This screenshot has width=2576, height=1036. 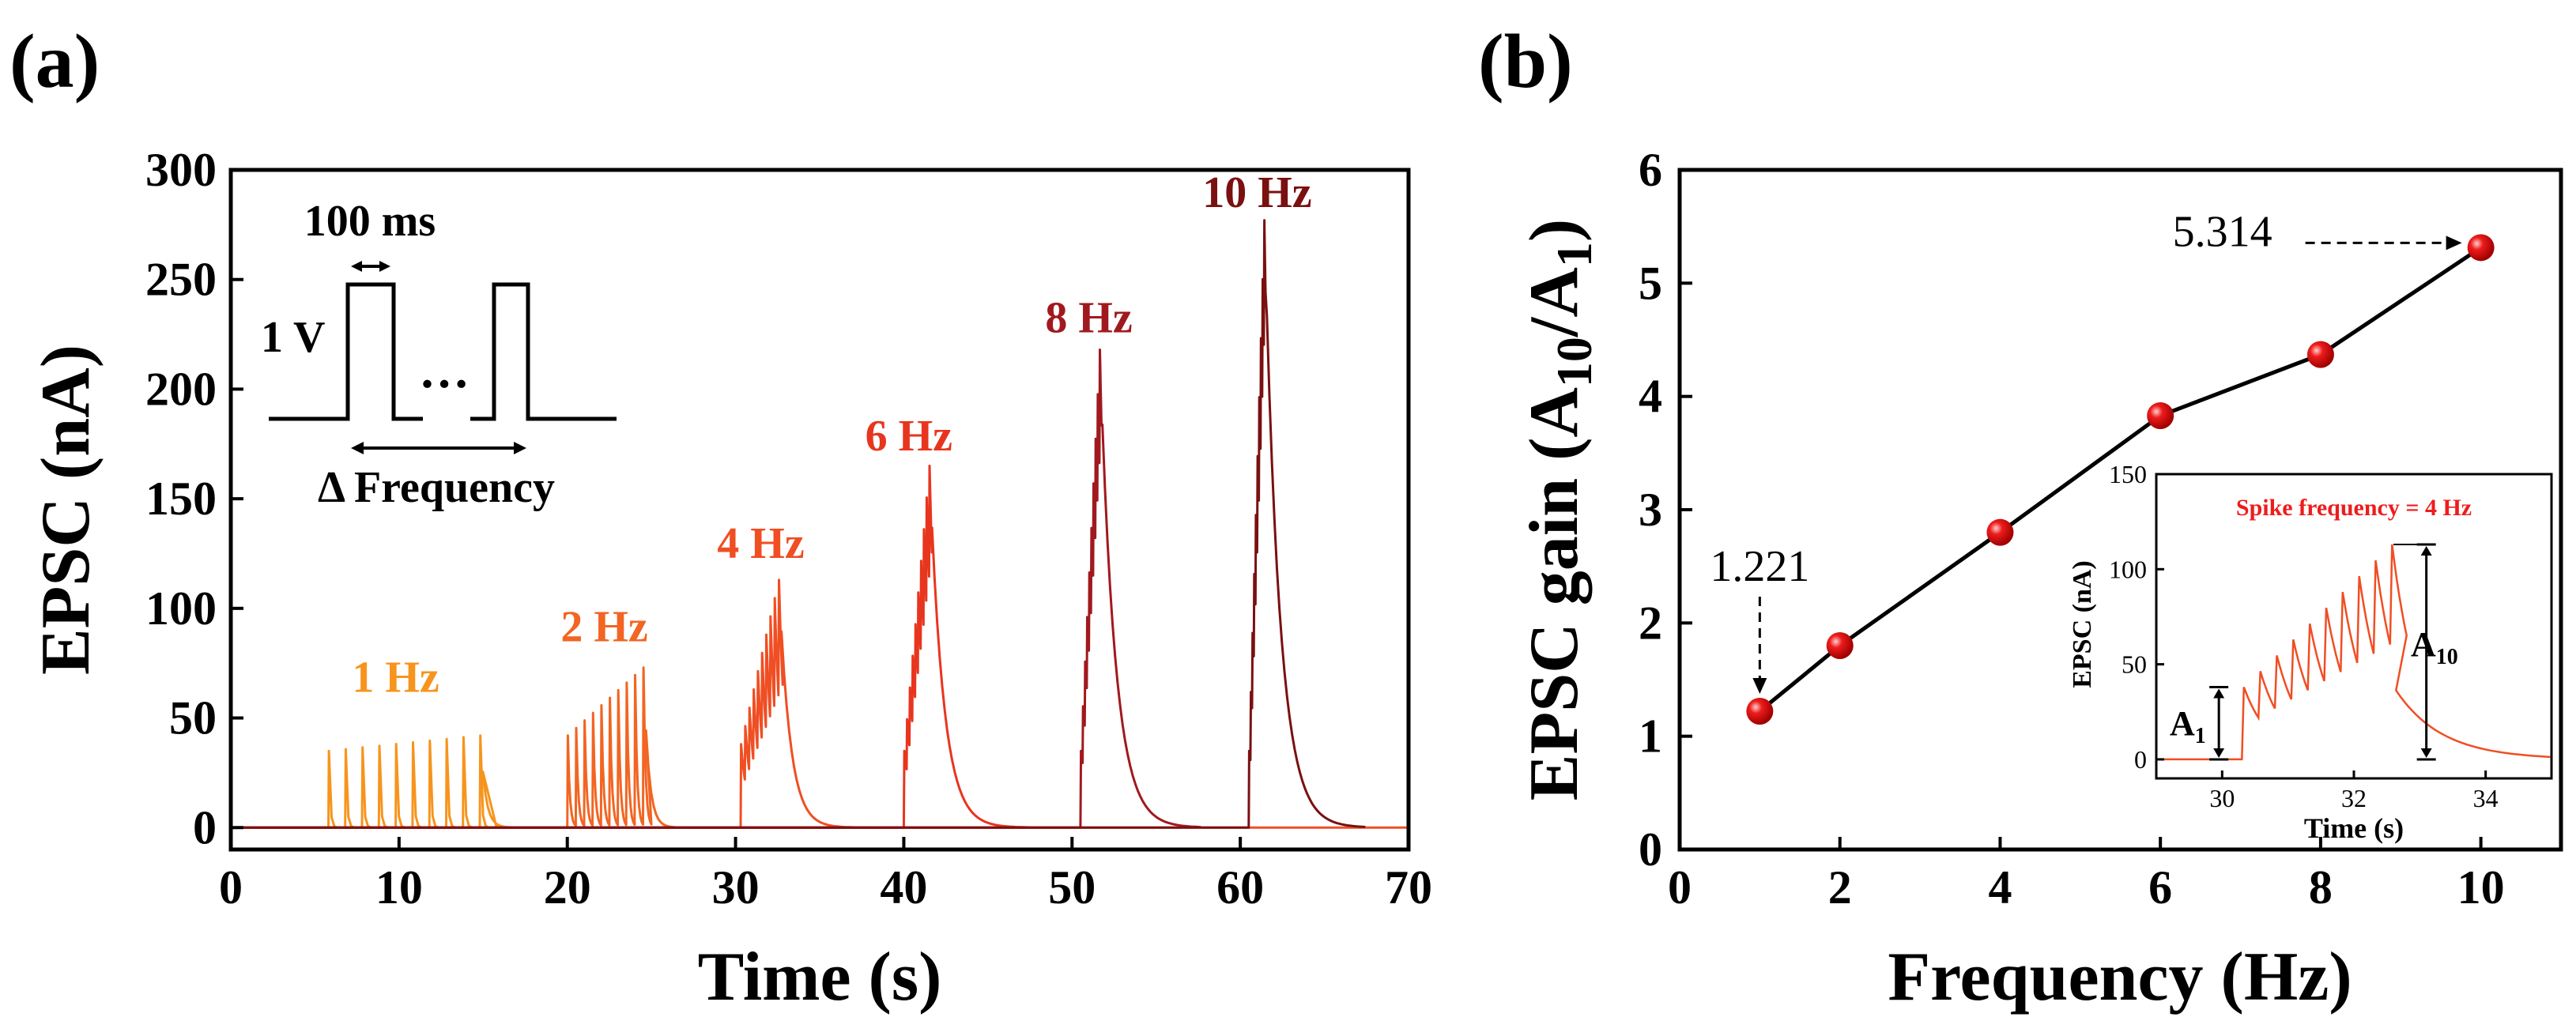 I want to click on inset-amplitude-marks, so click(x=2322, y=652).